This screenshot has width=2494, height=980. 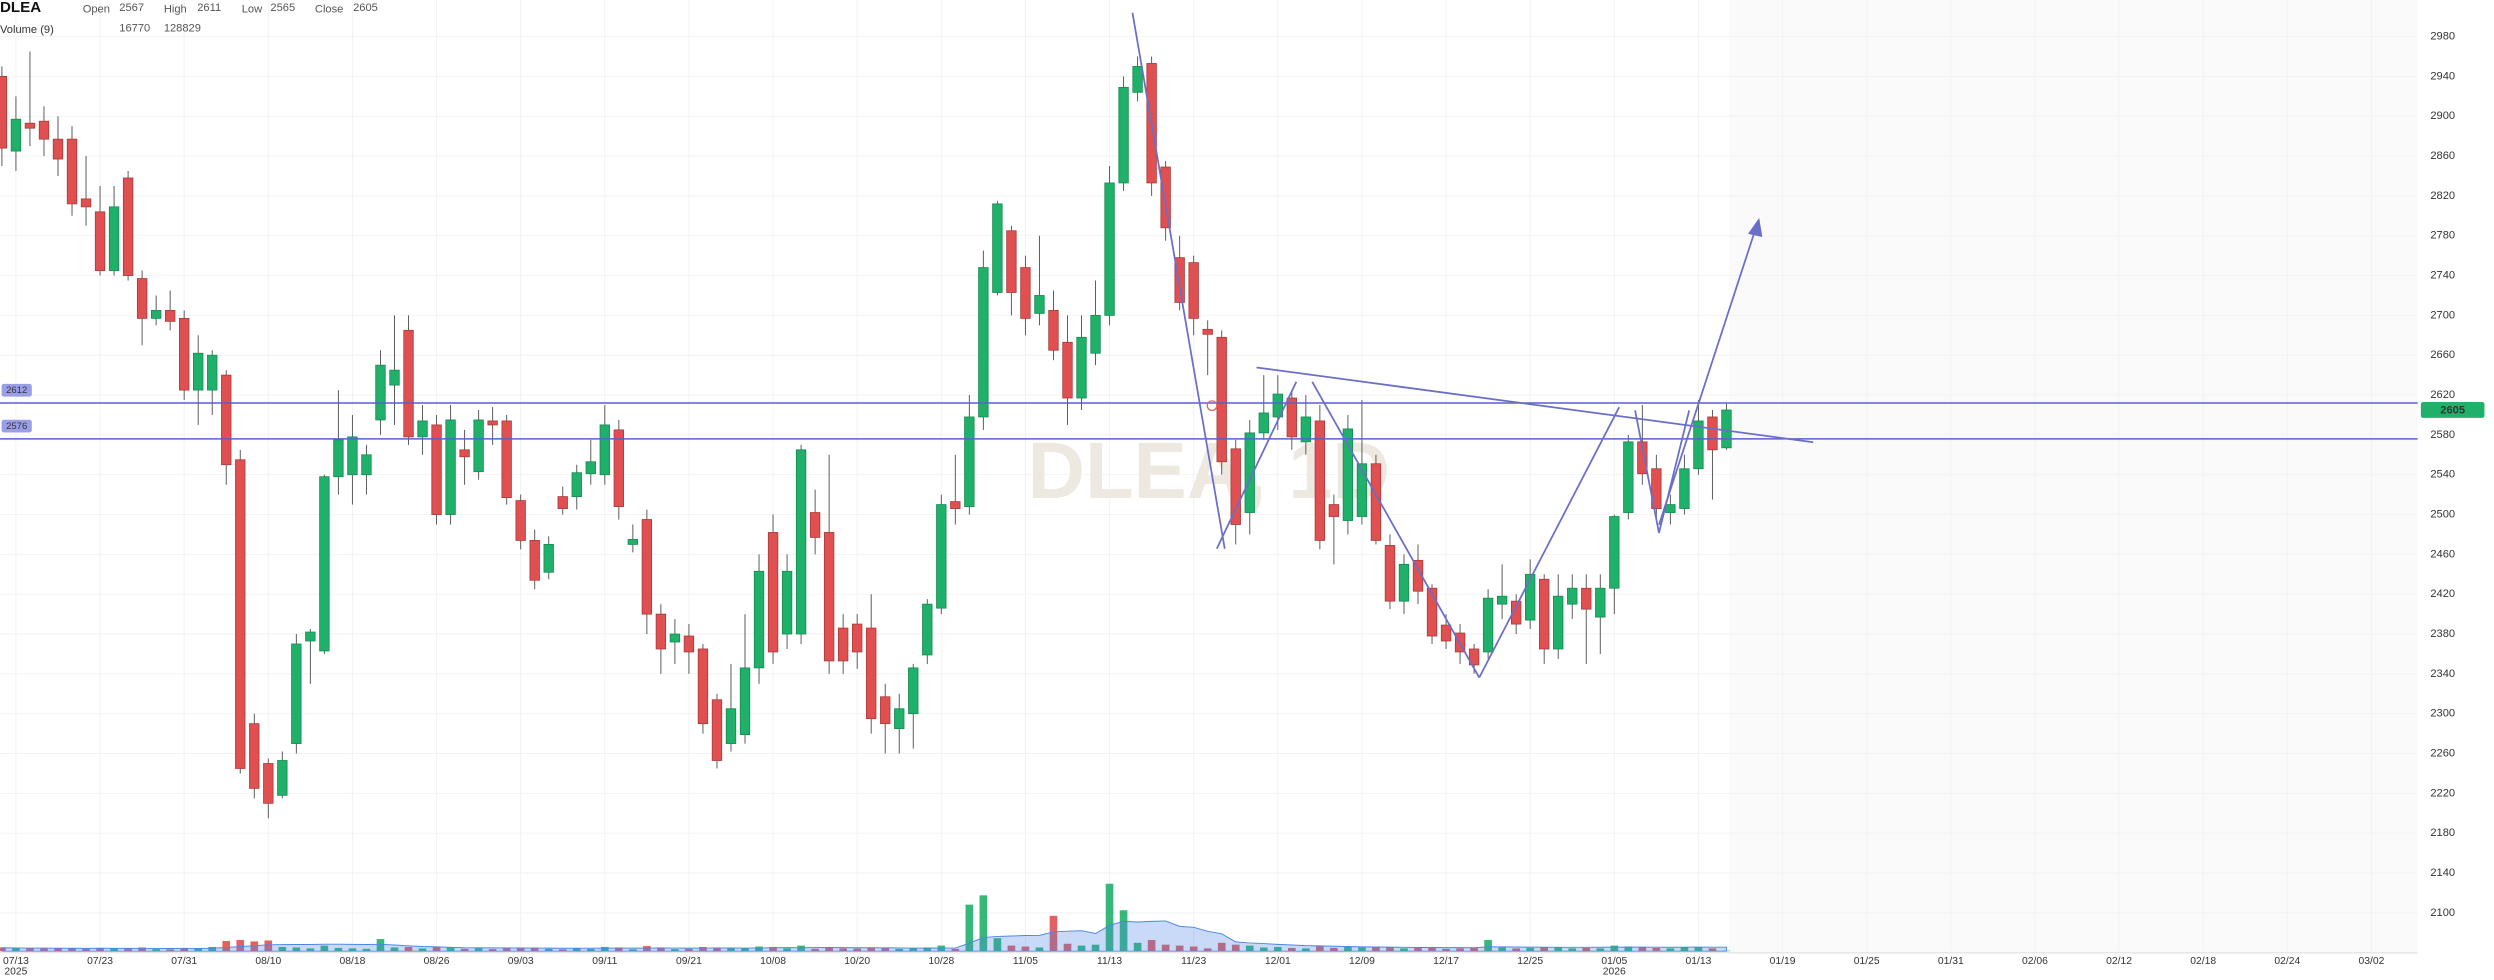 What do you see at coordinates (1193, 961) in the screenshot?
I see `x-tick-label: 11/23` at bounding box center [1193, 961].